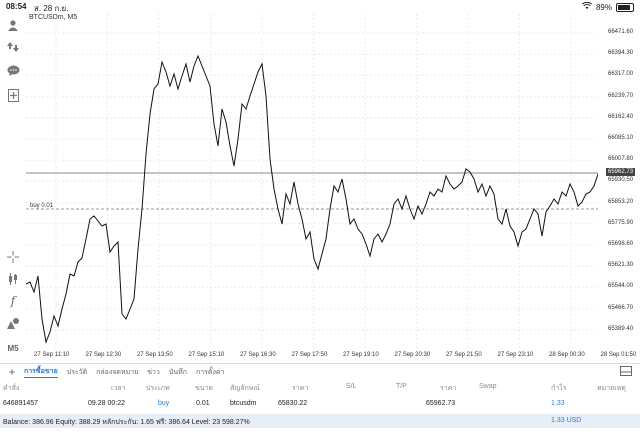 The image size is (640, 447). I want to click on function-icon: f, so click(13, 301).